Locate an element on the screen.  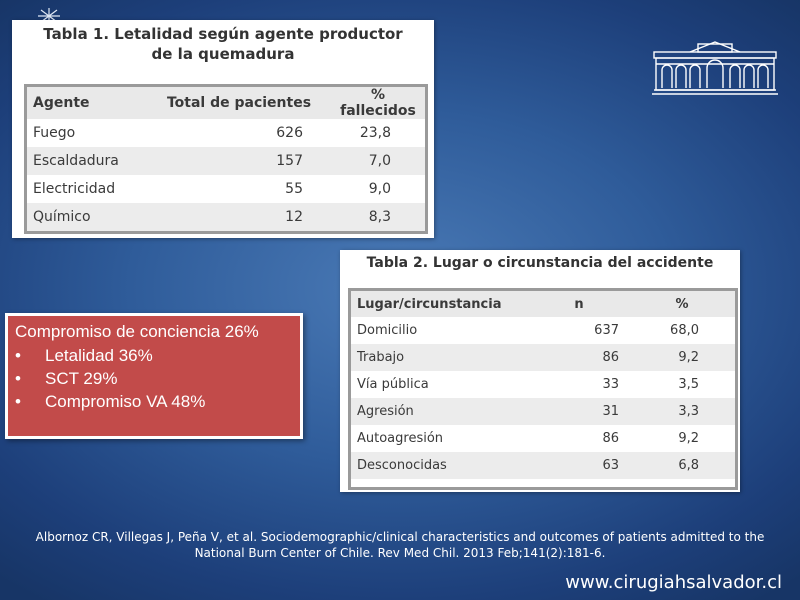
list-item-text: Compromiso VA 48% is located at coordinates (125, 401).